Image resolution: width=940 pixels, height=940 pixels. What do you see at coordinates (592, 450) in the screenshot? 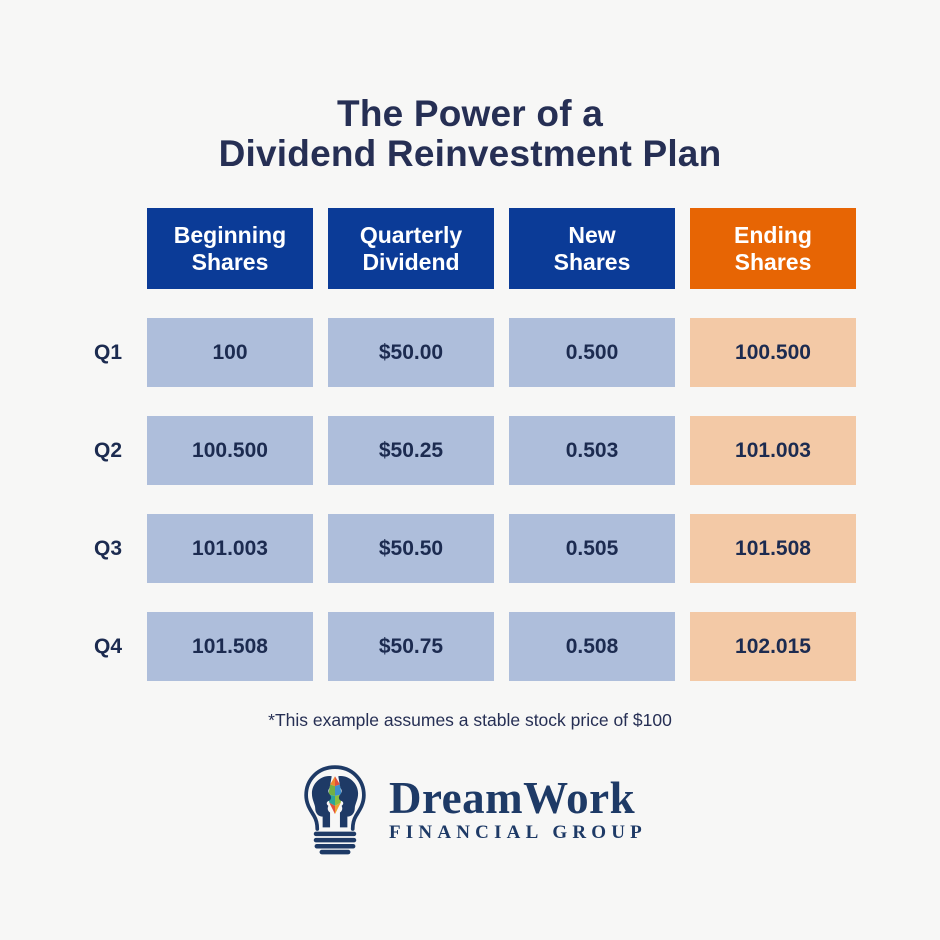
I see `cell-new-shares: 0.503` at bounding box center [592, 450].